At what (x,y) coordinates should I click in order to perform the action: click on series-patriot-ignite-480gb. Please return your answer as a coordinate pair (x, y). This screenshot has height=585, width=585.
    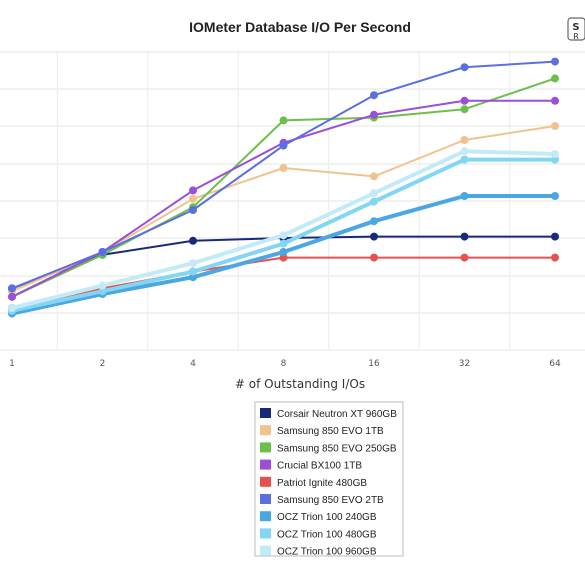
    Looking at the image, I should click on (283, 282).